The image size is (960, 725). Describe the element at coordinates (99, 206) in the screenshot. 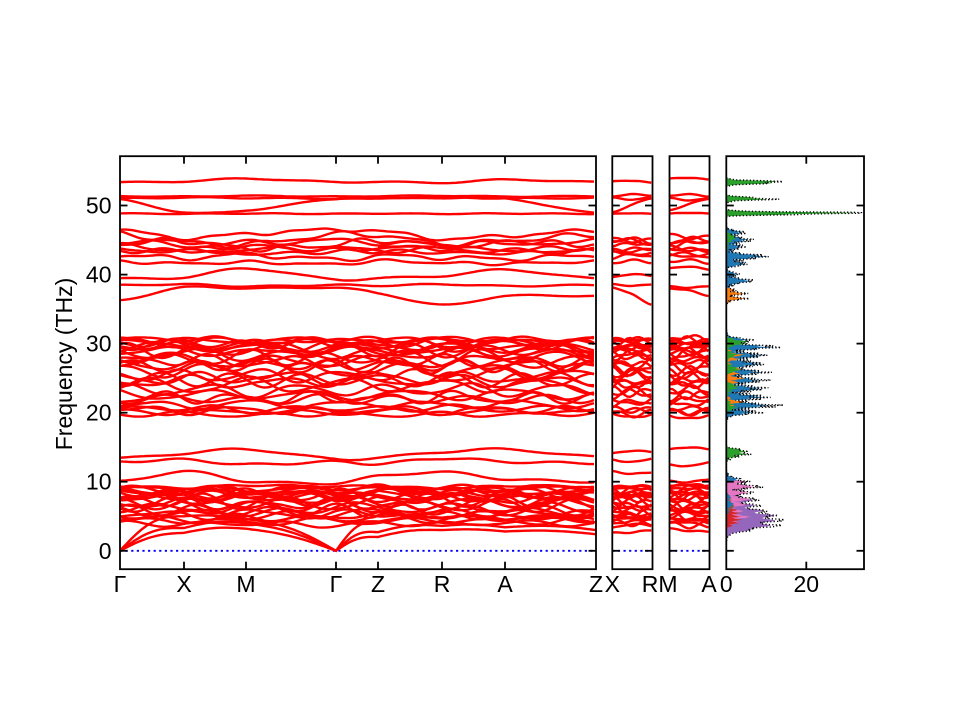

I see `svg-text: 50` at that location.